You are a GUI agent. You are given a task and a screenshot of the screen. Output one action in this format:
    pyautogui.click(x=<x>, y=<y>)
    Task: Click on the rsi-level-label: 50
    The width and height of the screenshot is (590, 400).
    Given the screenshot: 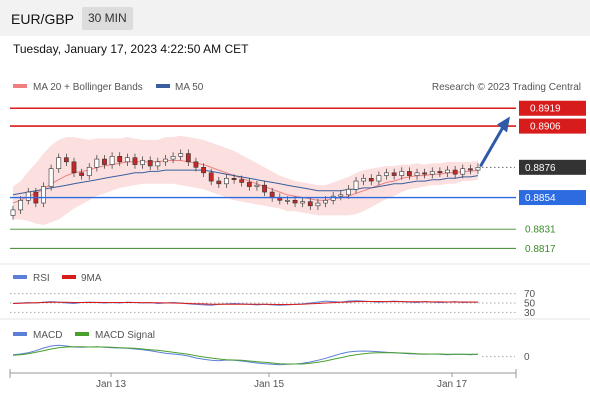 What is the action you would take?
    pyautogui.click(x=530, y=304)
    